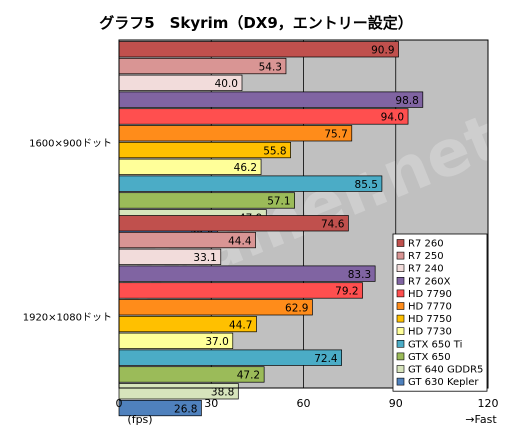  Describe the element at coordinates (245, 168) in the screenshot. I see `data-label: 46.2` at that location.